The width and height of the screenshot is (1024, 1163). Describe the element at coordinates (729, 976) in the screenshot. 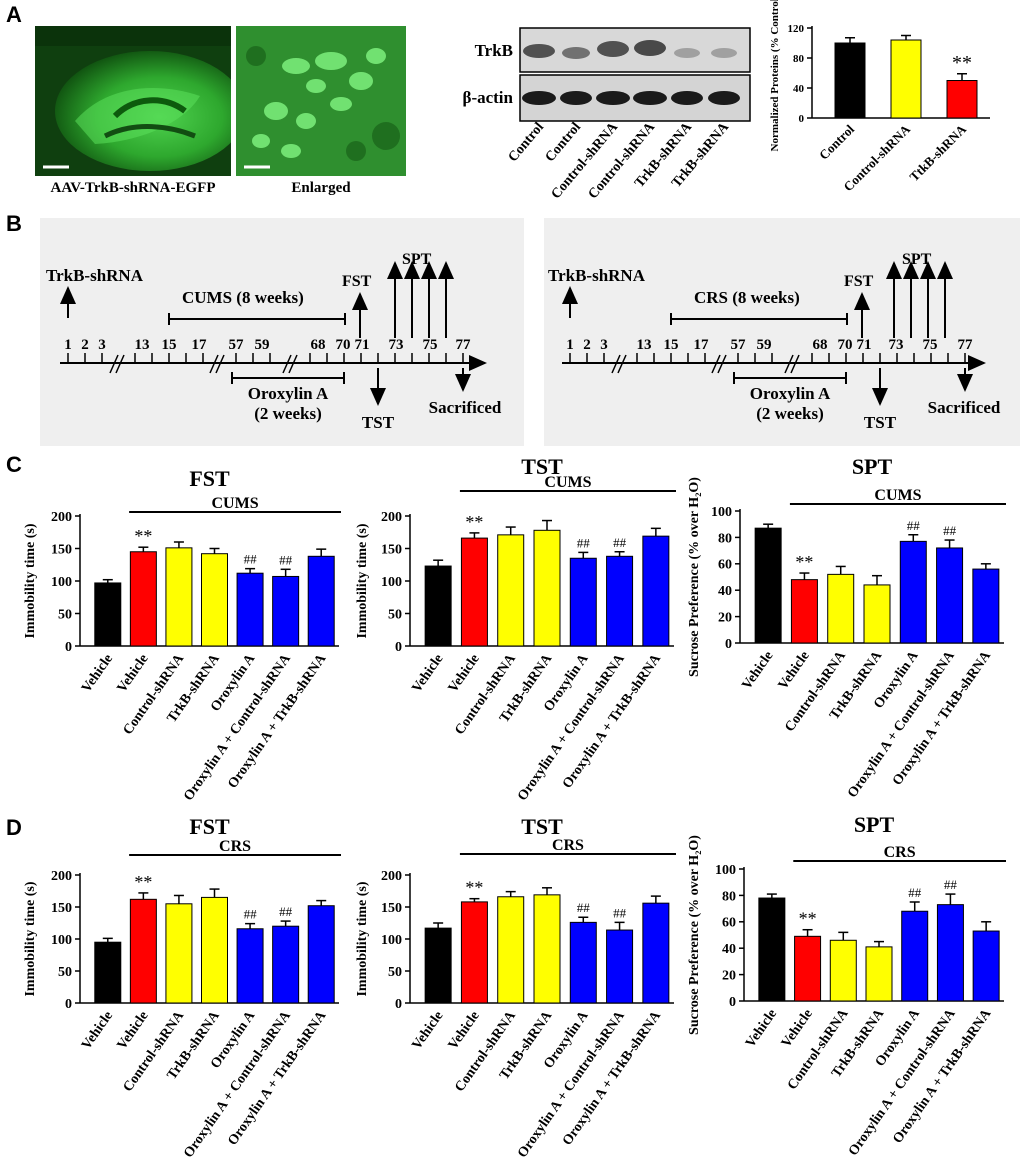

I see `y-tick-label: 20` at that location.